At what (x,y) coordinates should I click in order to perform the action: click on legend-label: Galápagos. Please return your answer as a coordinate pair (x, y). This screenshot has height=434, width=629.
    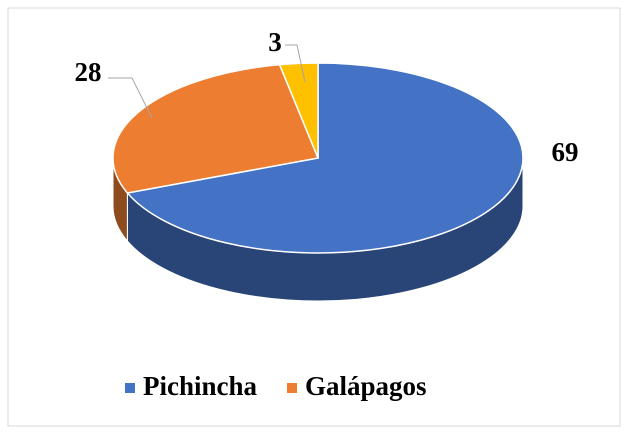
    Looking at the image, I should click on (366, 386).